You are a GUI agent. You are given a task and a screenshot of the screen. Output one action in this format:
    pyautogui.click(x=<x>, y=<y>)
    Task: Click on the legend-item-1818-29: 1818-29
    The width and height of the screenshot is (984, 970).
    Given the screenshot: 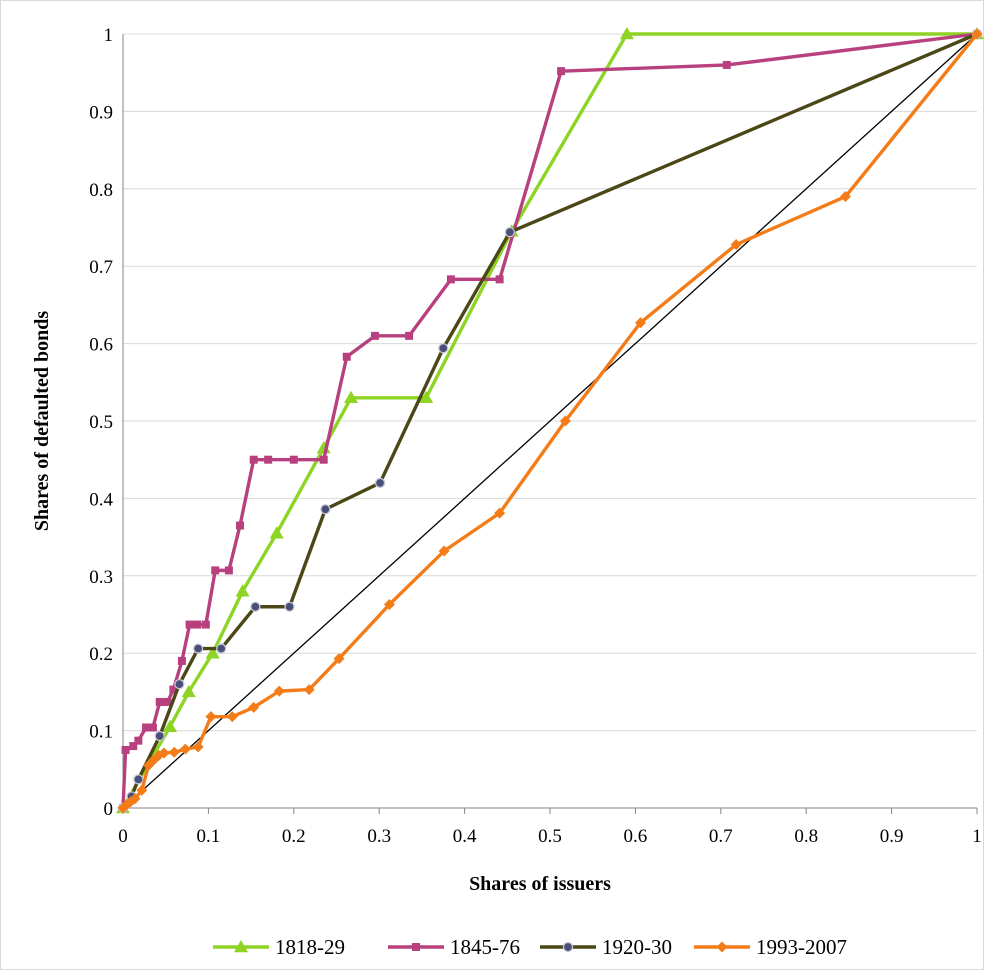 What is the action you would take?
    pyautogui.click(x=279, y=947)
    